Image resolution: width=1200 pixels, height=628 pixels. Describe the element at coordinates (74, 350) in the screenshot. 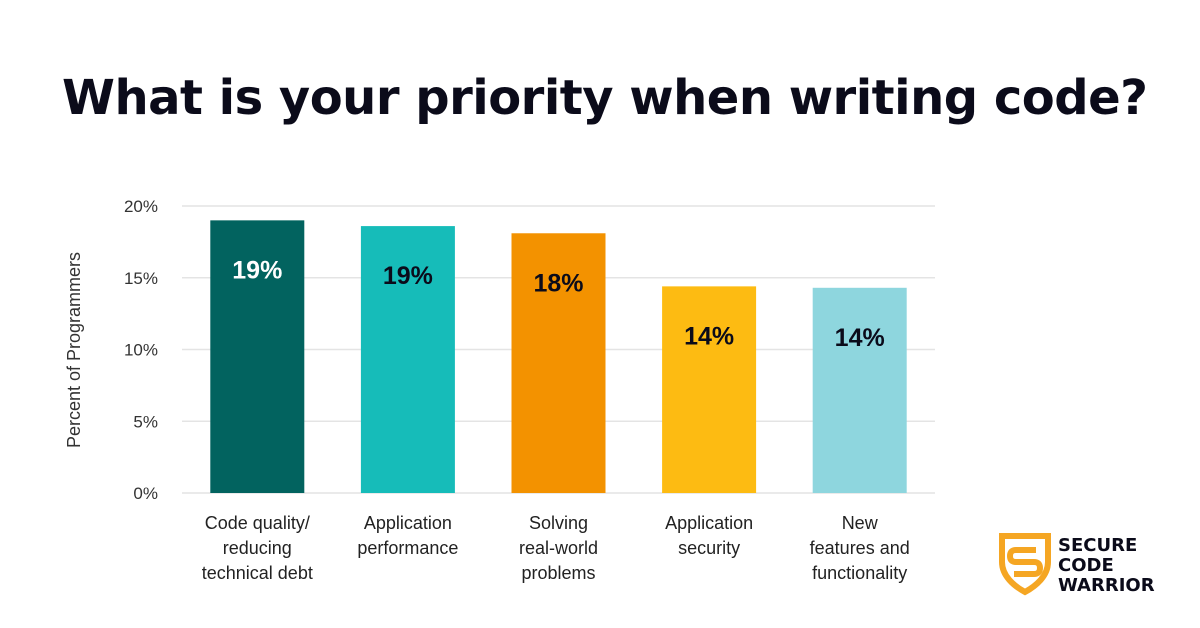

I see `y-axis-label: Percent of Programmers` at that location.